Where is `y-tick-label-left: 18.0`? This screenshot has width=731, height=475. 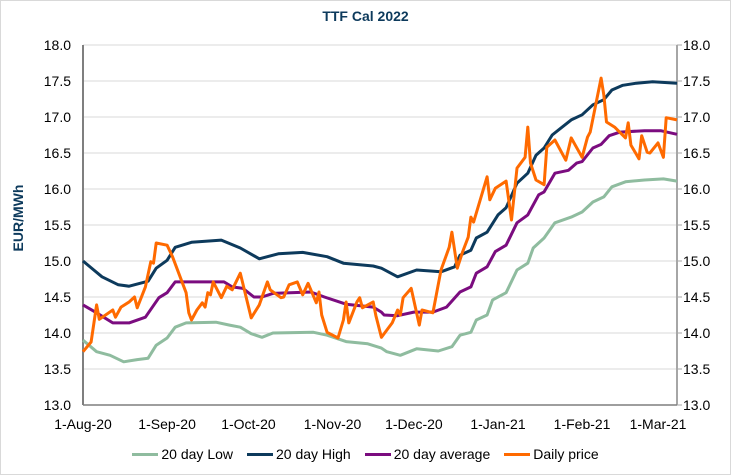
y-tick-label-left: 18.0 is located at coordinates (57, 45).